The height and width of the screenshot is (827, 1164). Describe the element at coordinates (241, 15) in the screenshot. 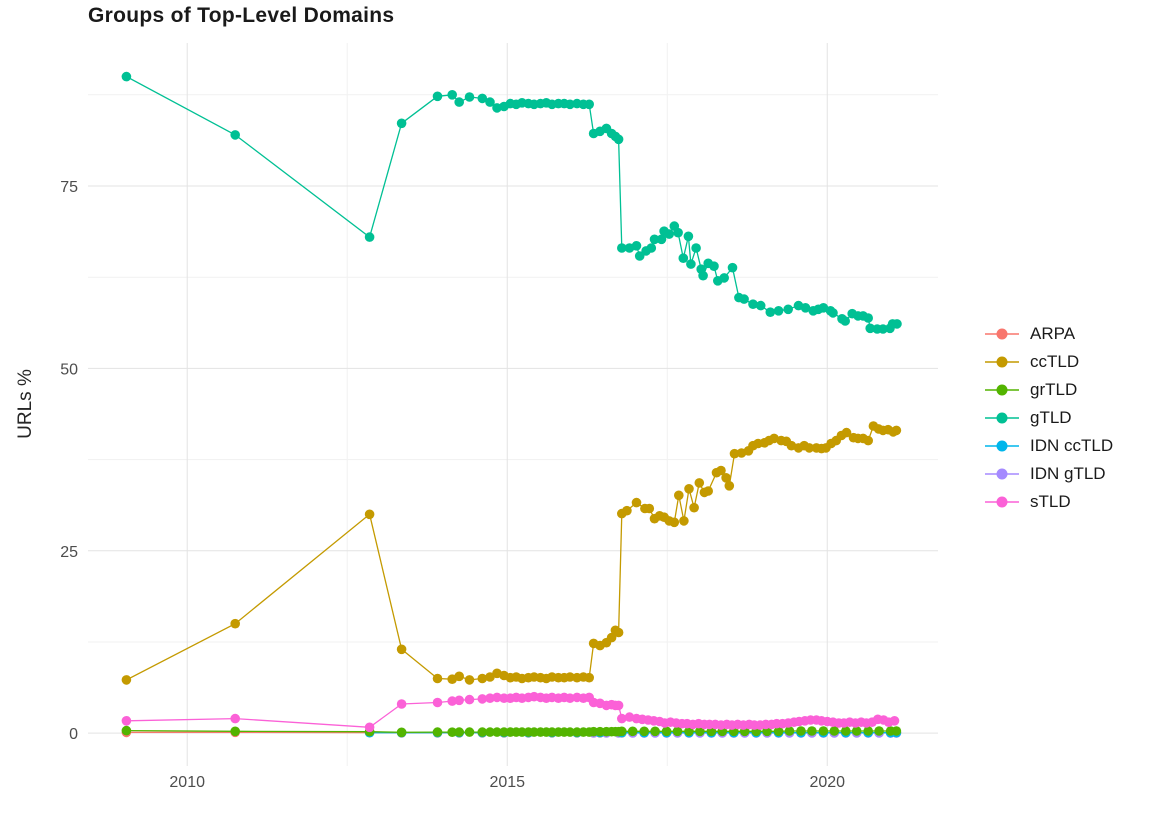

I see `chart-title: Groups of Top-Level Domains` at that location.